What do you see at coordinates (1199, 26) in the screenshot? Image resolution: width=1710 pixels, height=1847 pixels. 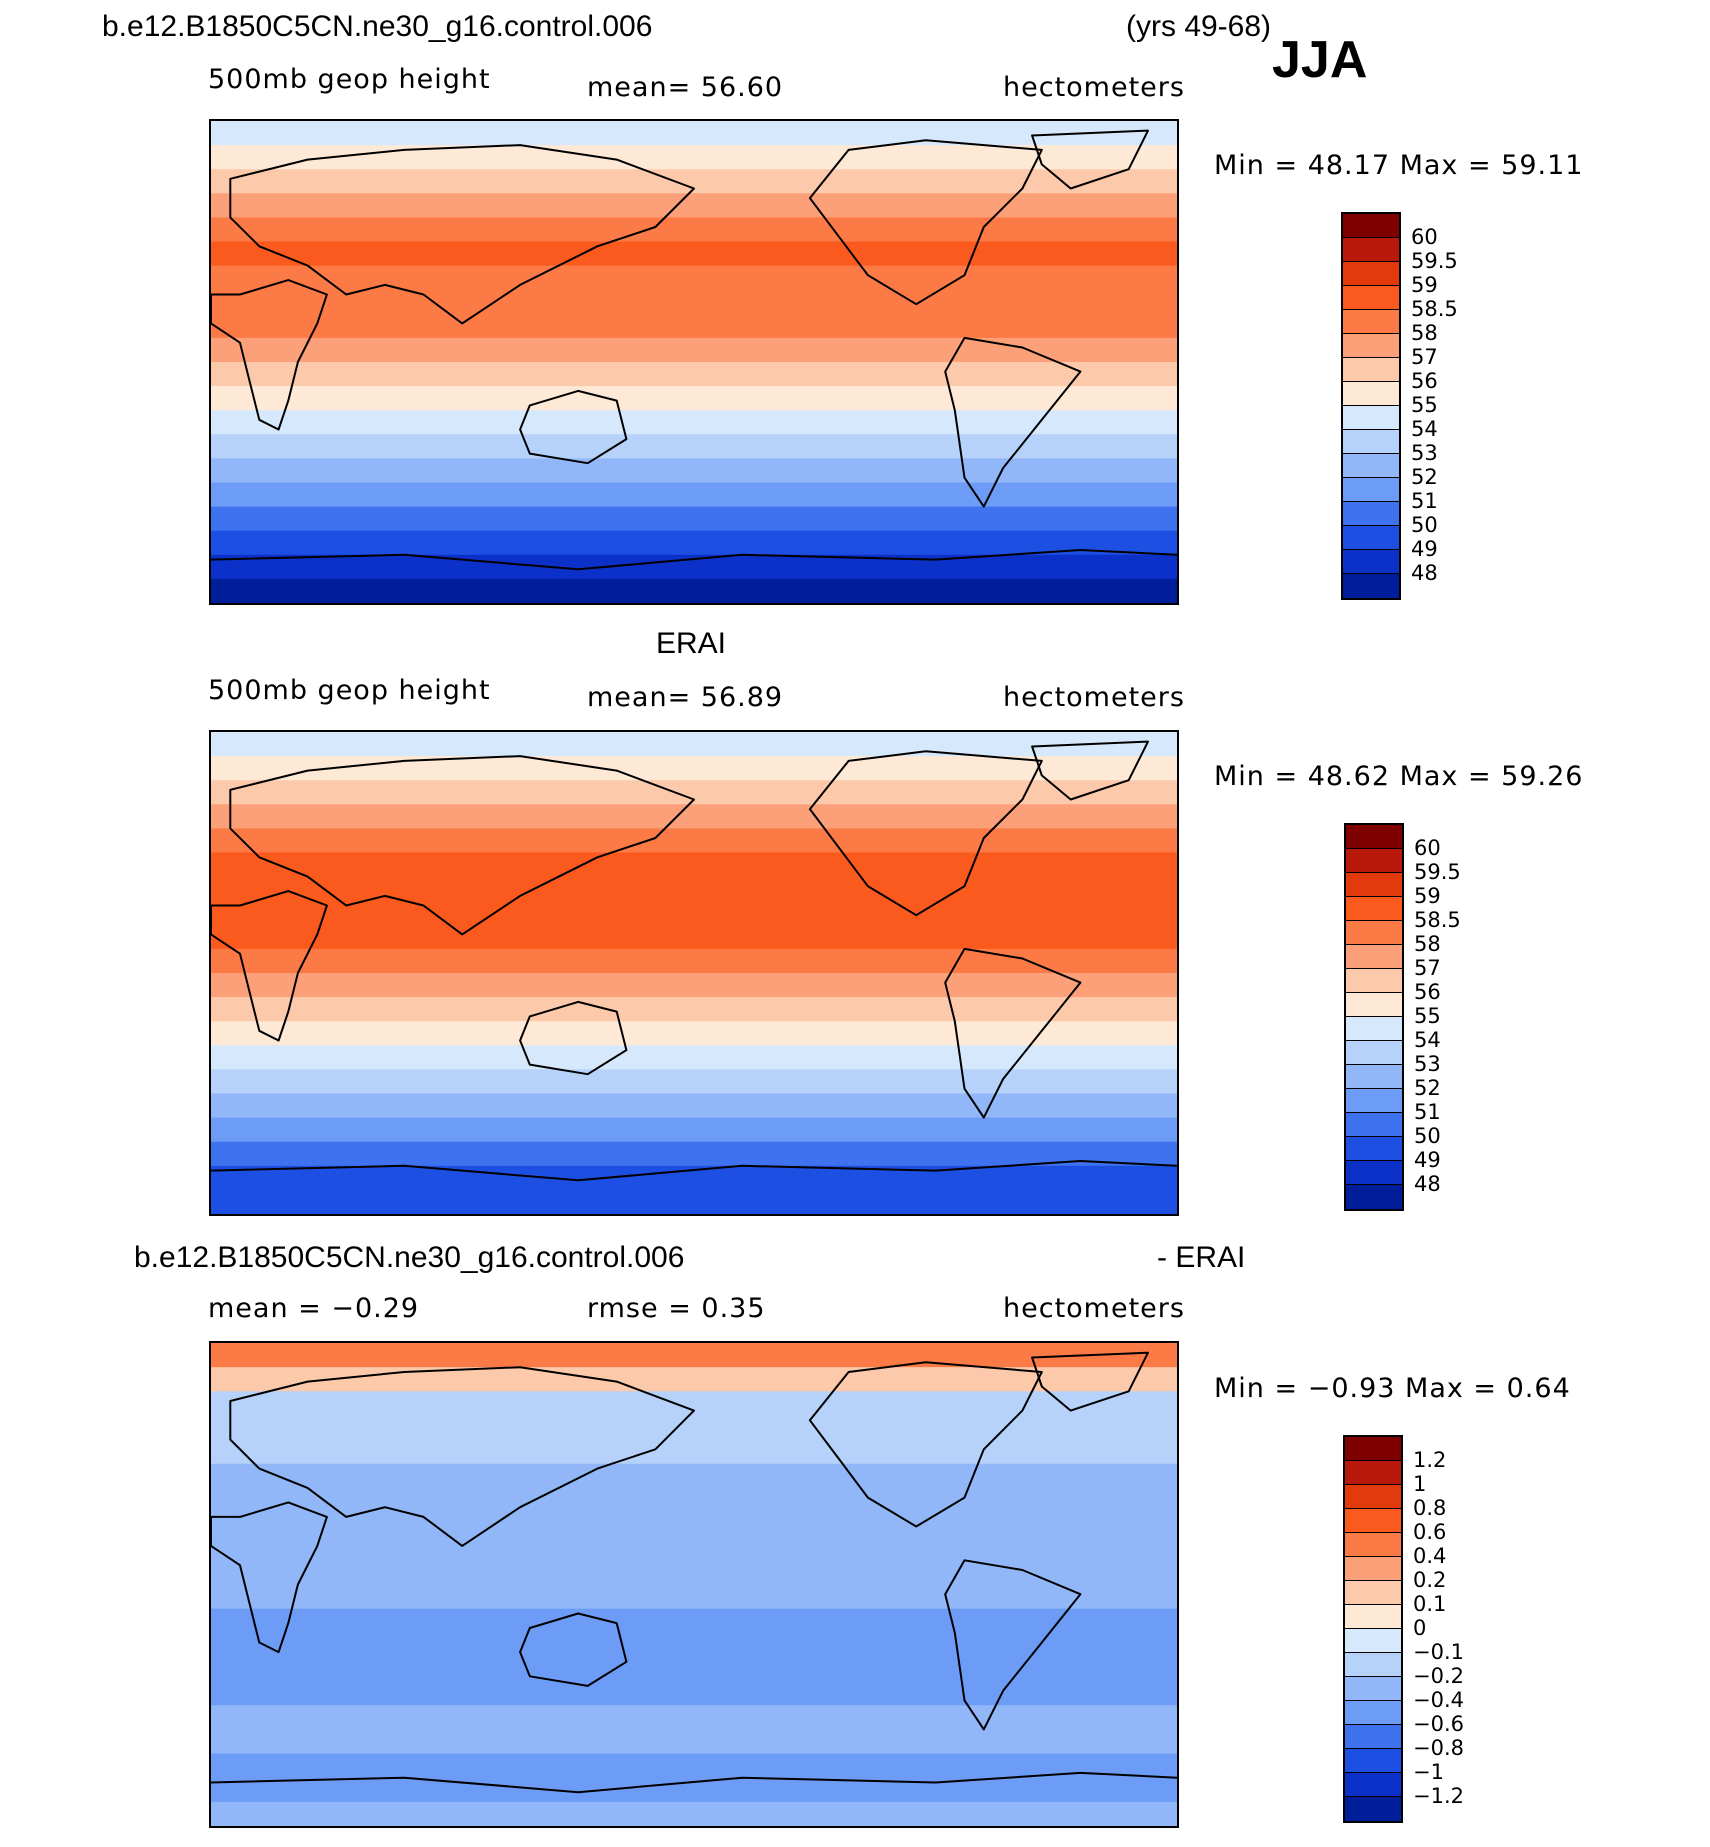 I see `years-label: (yrs 49-68)` at bounding box center [1199, 26].